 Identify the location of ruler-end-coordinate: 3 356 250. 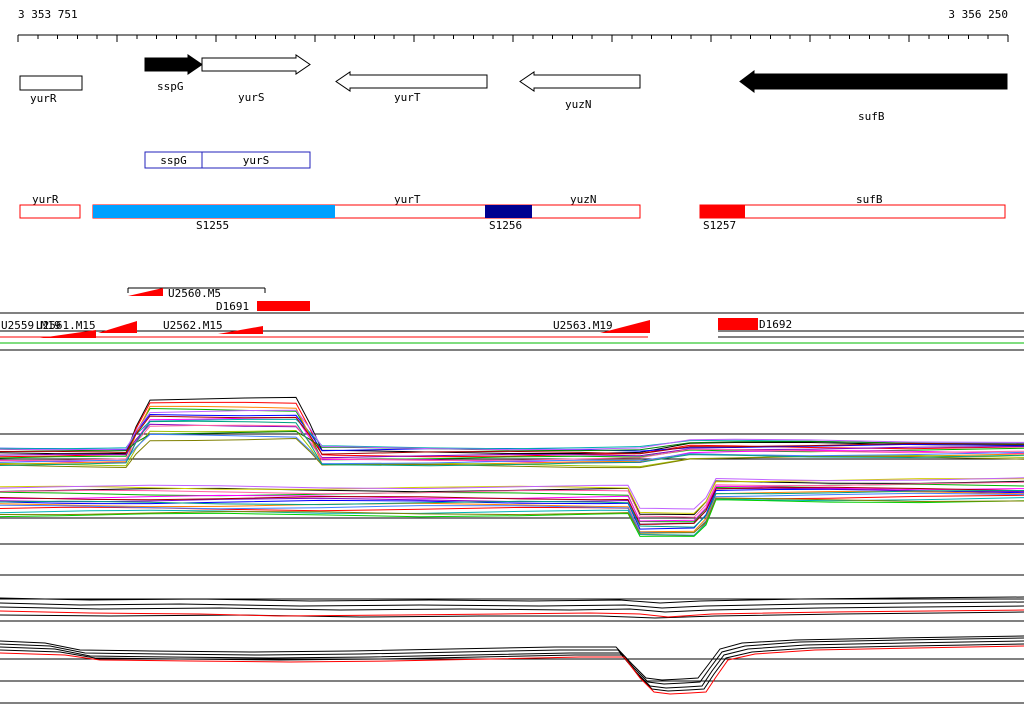
(978, 14).